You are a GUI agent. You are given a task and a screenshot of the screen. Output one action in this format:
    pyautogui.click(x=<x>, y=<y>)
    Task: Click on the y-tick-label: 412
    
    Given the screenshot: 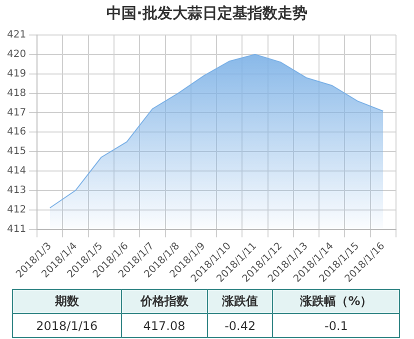 What is the action you would take?
    pyautogui.click(x=16, y=210)
    